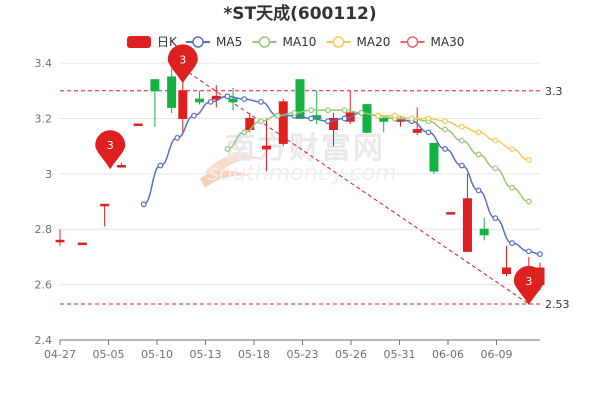  I want to click on reference-line-label: 3.3, so click(554, 91).